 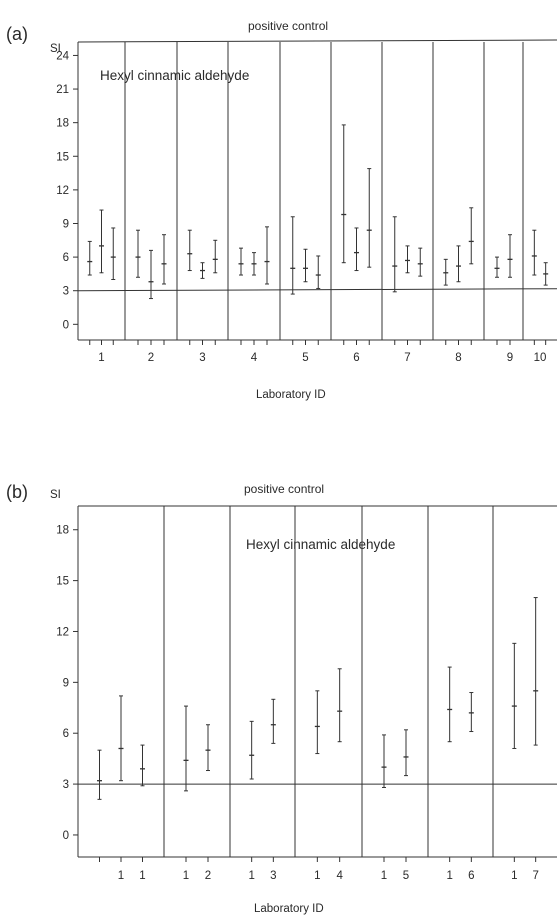 I want to click on top-border-line, so click(x=317, y=41).